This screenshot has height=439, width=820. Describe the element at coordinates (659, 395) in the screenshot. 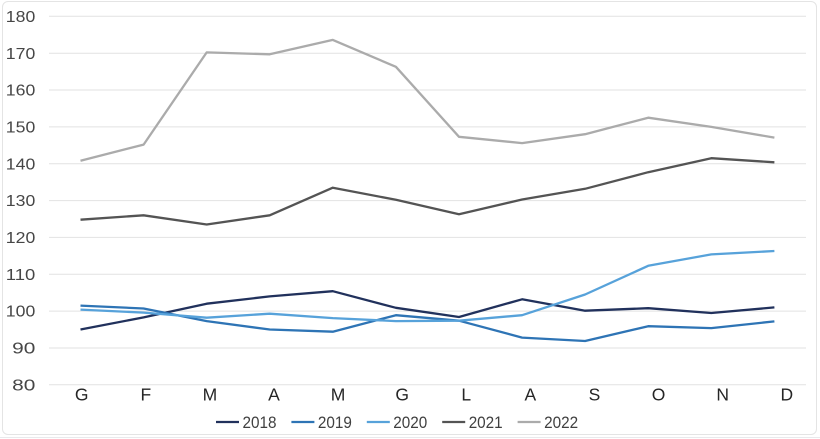

I see `svg-text: O` at that location.